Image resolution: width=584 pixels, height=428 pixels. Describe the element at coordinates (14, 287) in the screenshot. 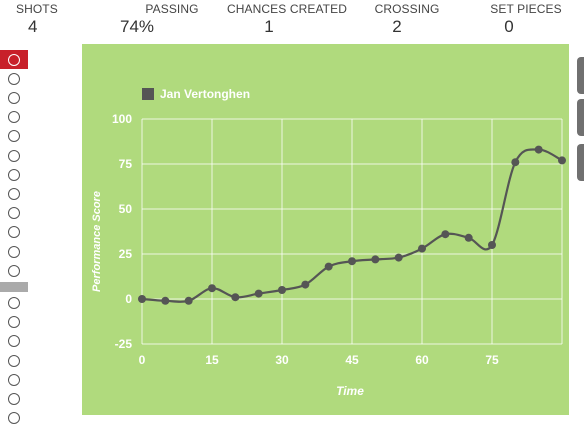

I see `rail-separator` at that location.